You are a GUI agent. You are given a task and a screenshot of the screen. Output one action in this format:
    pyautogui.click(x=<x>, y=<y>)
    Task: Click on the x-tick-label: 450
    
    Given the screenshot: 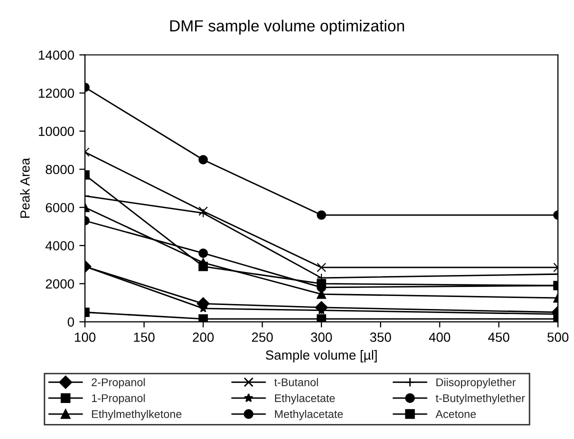 What is the action you would take?
    pyautogui.click(x=499, y=337)
    